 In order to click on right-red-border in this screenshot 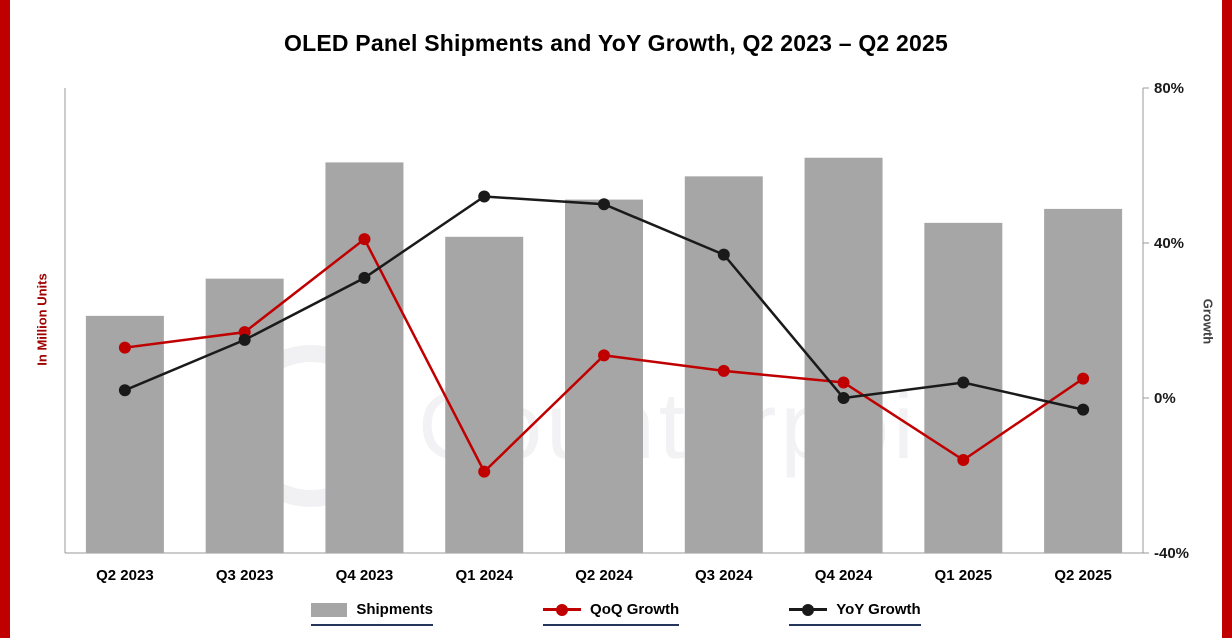, I will do `click(1227, 319)`.